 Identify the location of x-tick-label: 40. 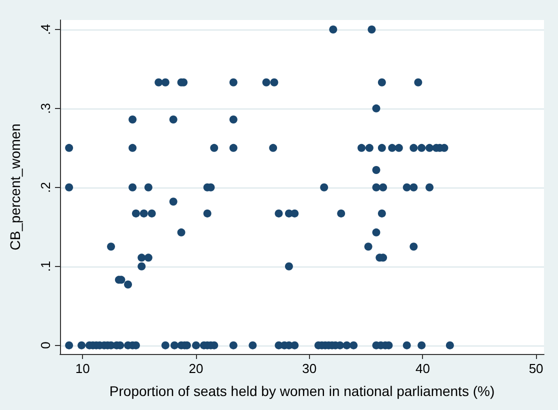
(422, 368).